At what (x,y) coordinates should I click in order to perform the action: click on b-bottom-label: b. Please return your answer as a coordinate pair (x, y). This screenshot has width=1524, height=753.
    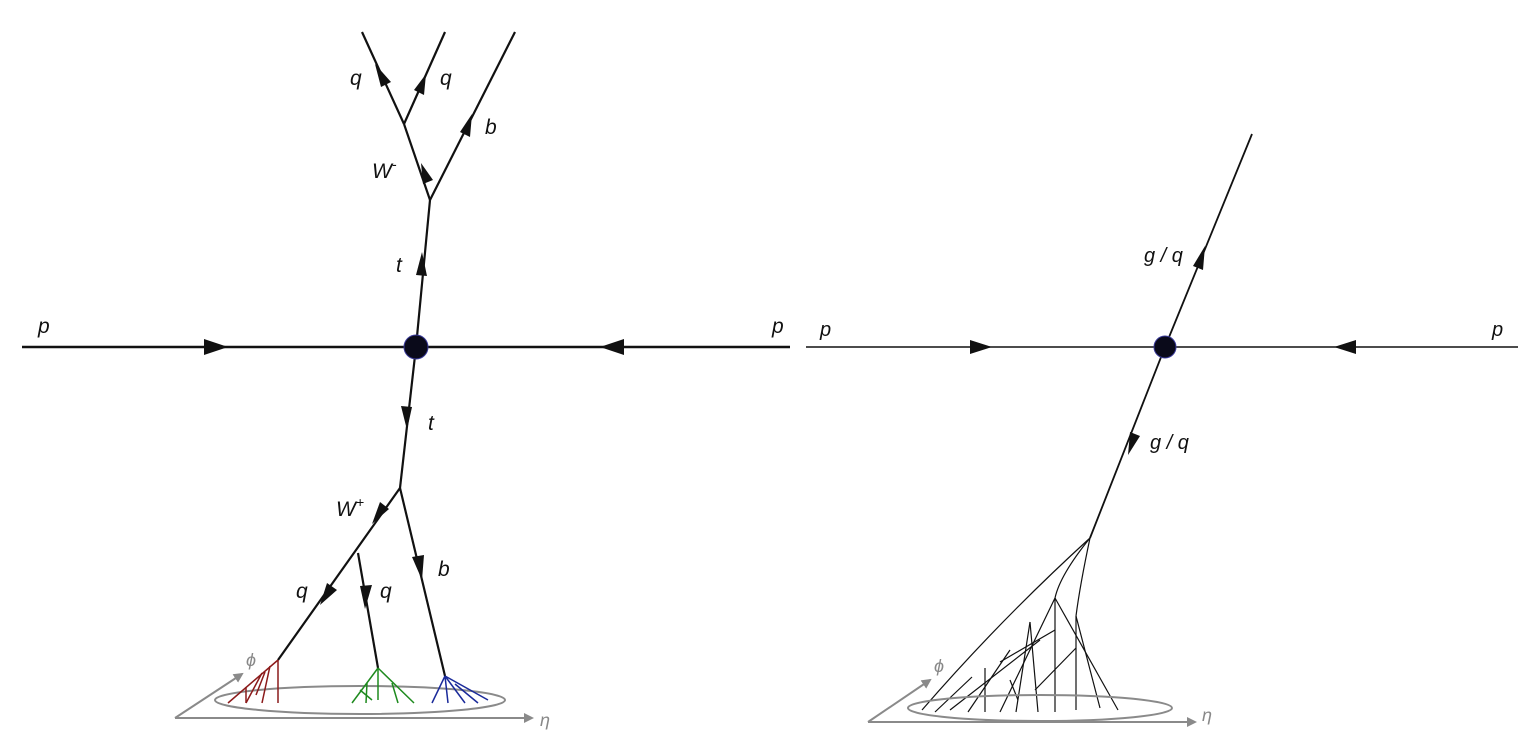
    Looking at the image, I should click on (444, 569).